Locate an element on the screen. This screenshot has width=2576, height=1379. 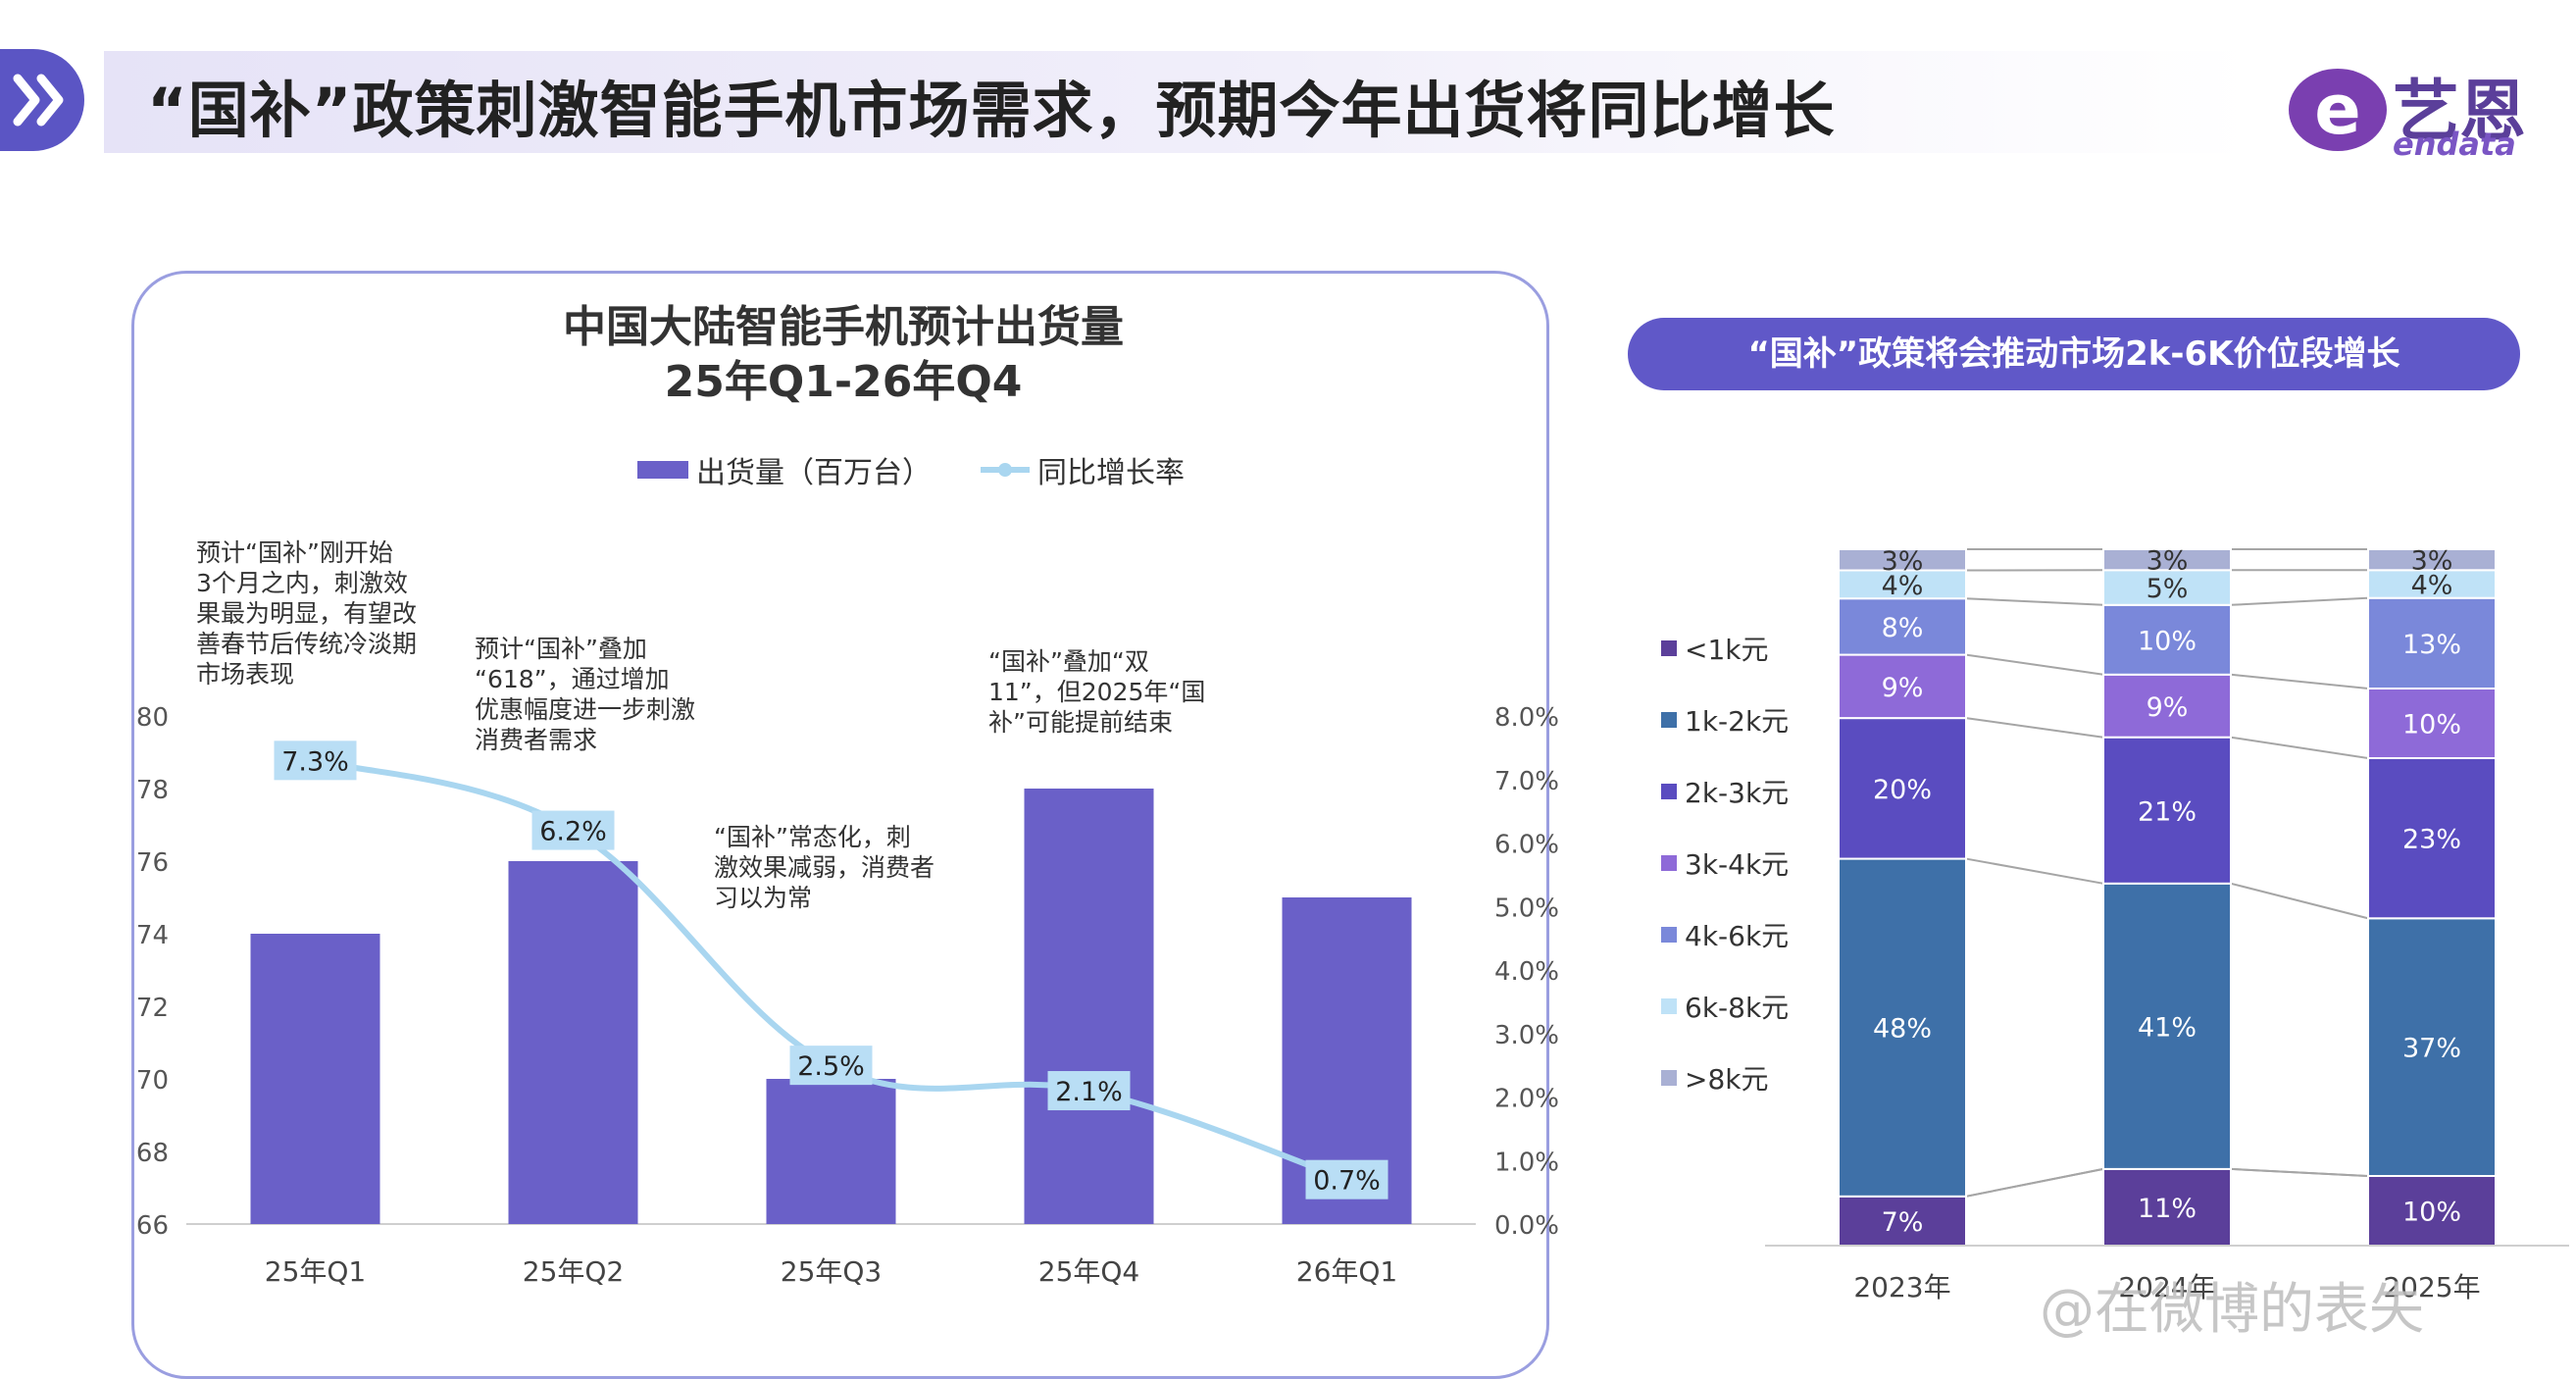
x-tick-label: 26年Q1 is located at coordinates (1346, 1271).